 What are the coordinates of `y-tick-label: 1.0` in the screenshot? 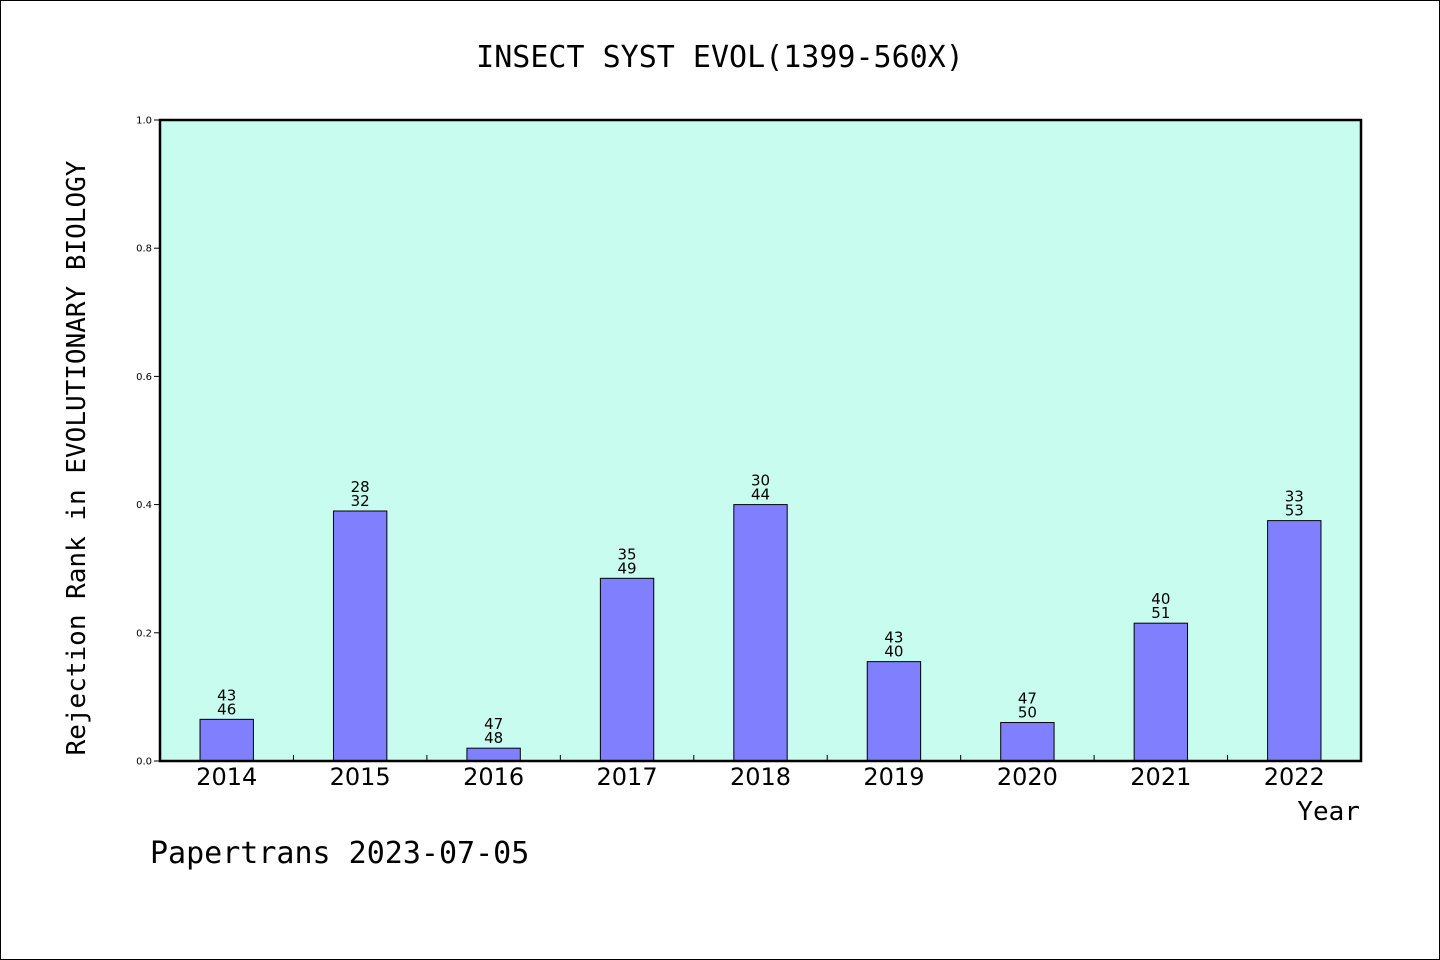 It's located at (144, 121).